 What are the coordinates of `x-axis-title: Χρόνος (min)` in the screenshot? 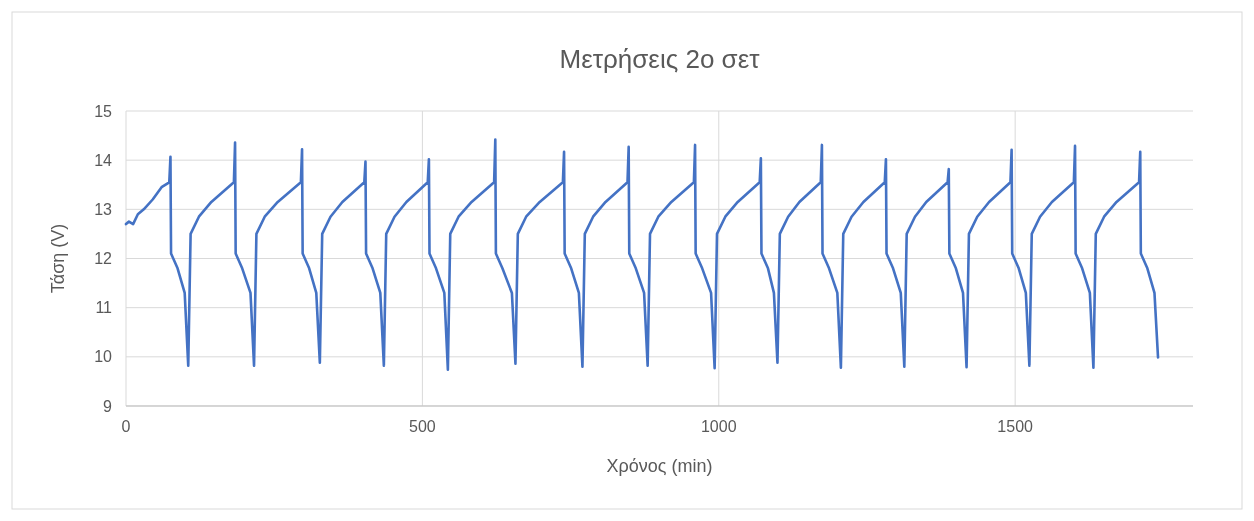 It's located at (659, 466).